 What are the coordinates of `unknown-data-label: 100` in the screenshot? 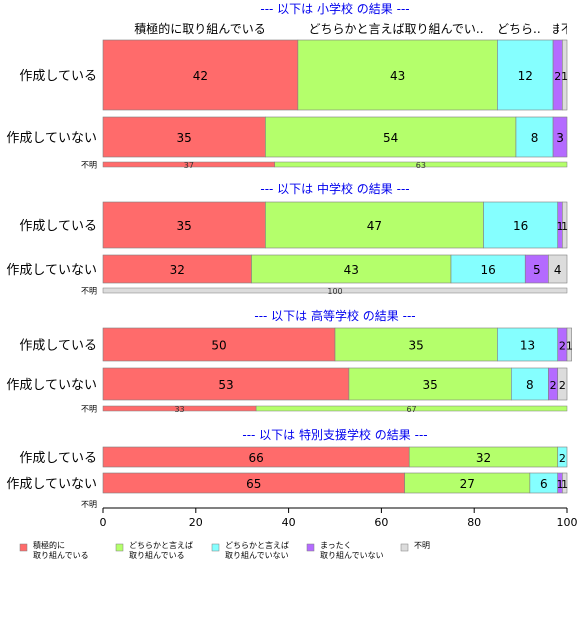 It's located at (334, 291).